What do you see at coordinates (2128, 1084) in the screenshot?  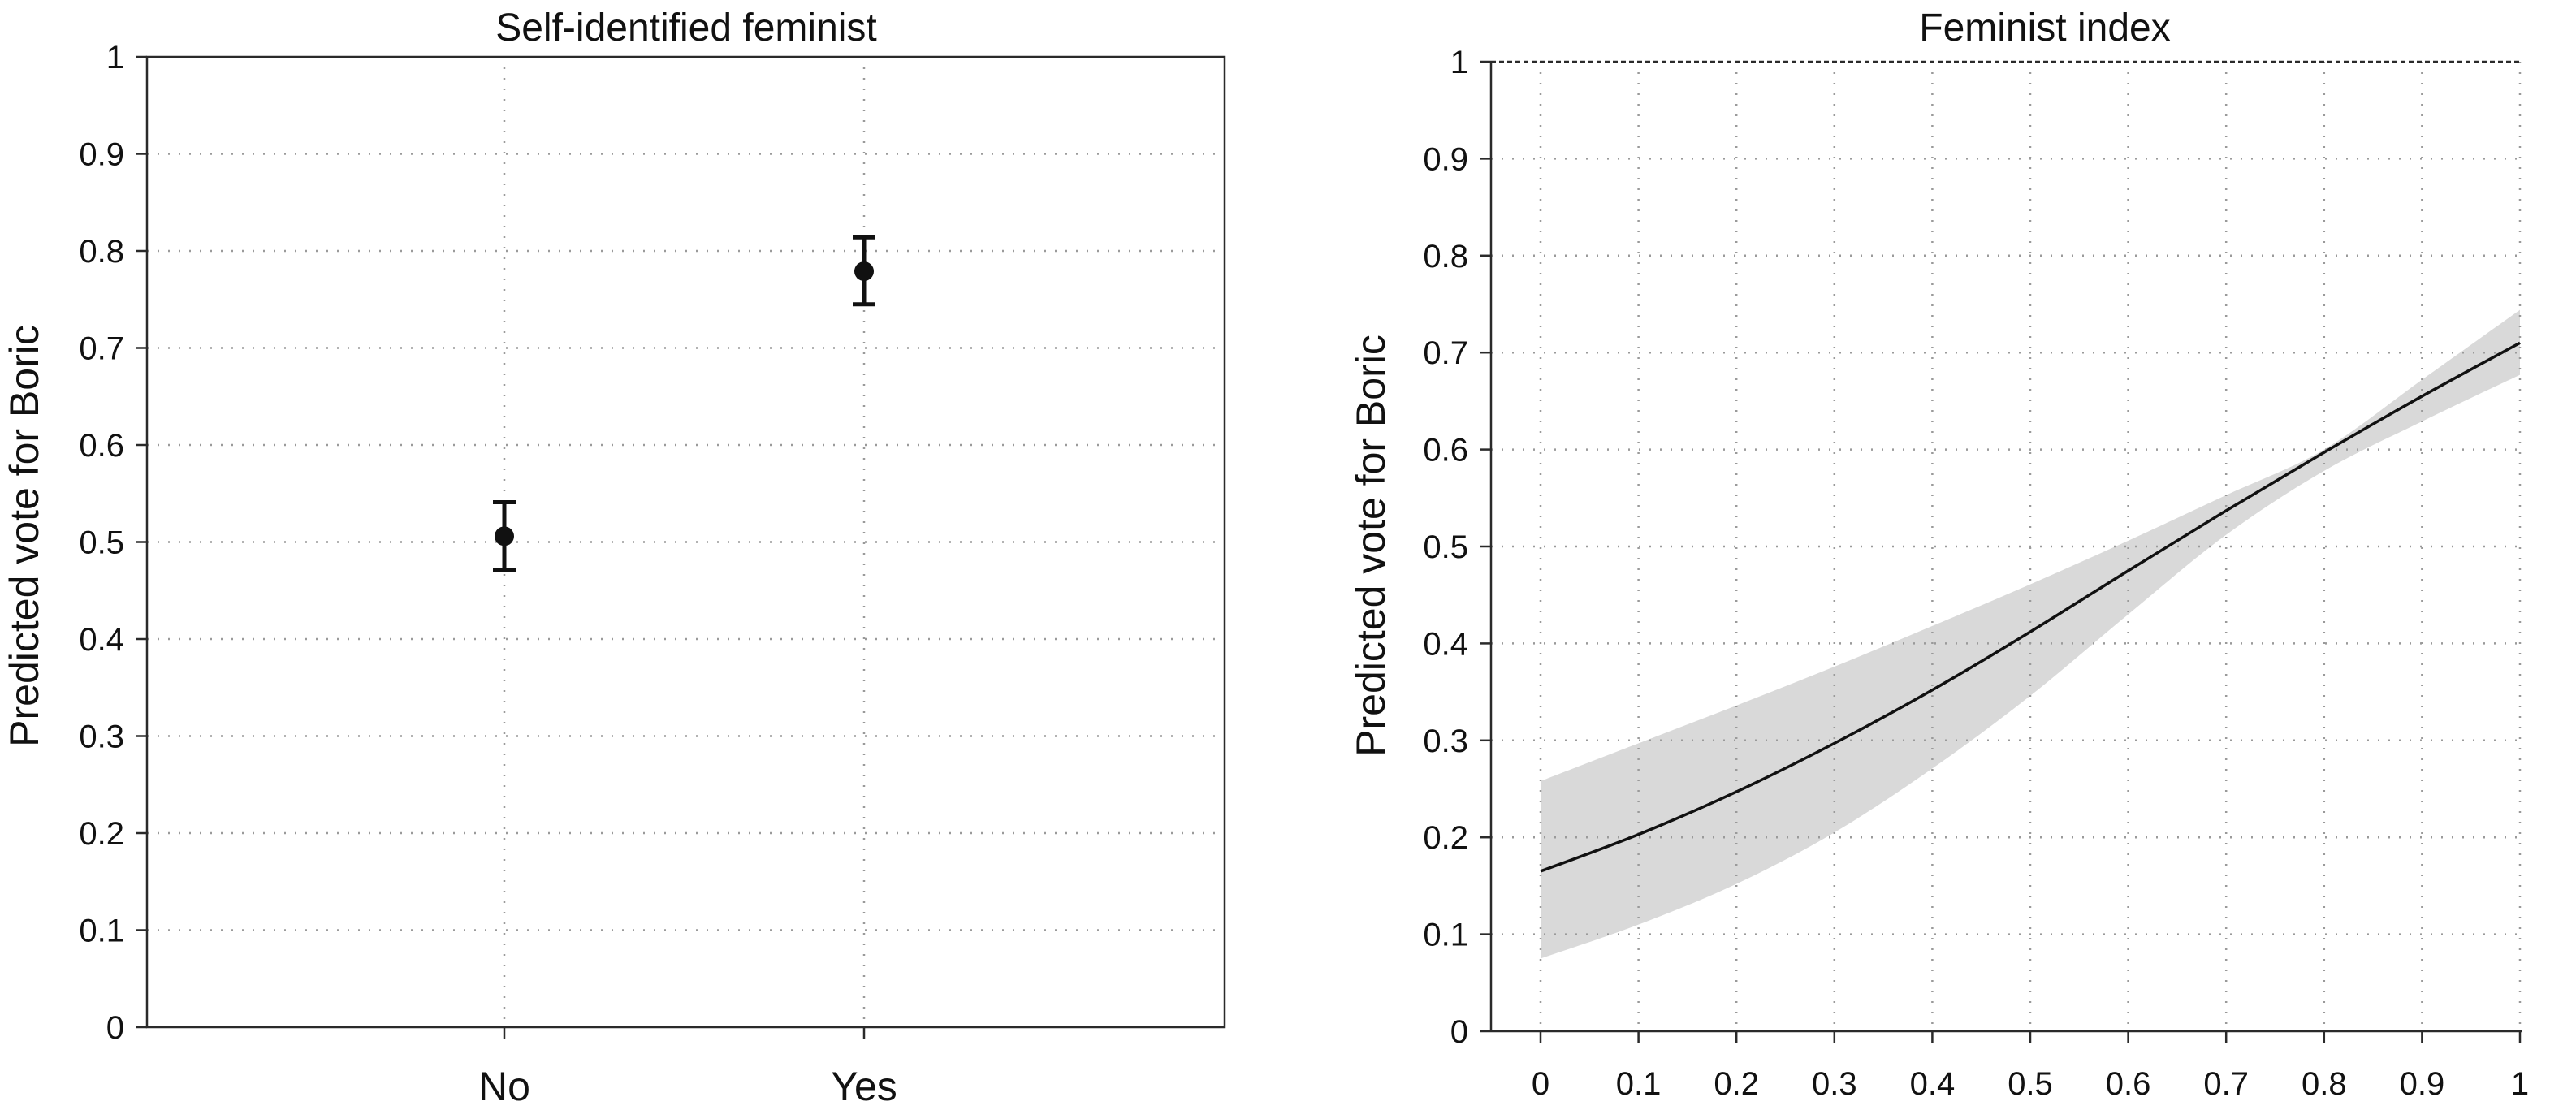 I see `x-tick-label: 0.6` at bounding box center [2128, 1084].